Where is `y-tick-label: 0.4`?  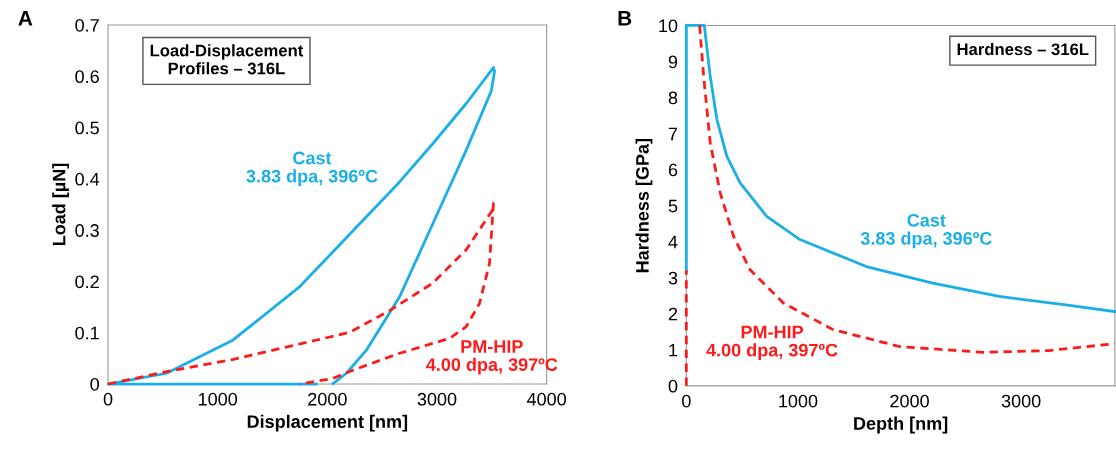 y-tick-label: 0.4 is located at coordinates (87, 179).